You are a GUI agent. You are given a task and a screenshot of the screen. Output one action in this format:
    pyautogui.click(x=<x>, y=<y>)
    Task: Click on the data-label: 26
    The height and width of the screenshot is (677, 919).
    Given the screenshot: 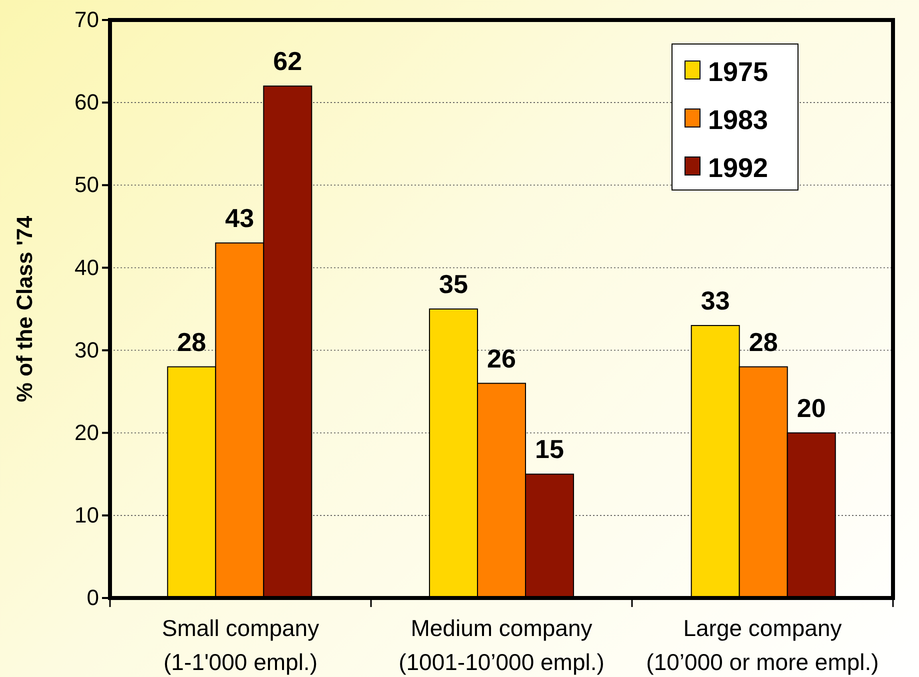 What is the action you would take?
    pyautogui.click(x=501, y=358)
    